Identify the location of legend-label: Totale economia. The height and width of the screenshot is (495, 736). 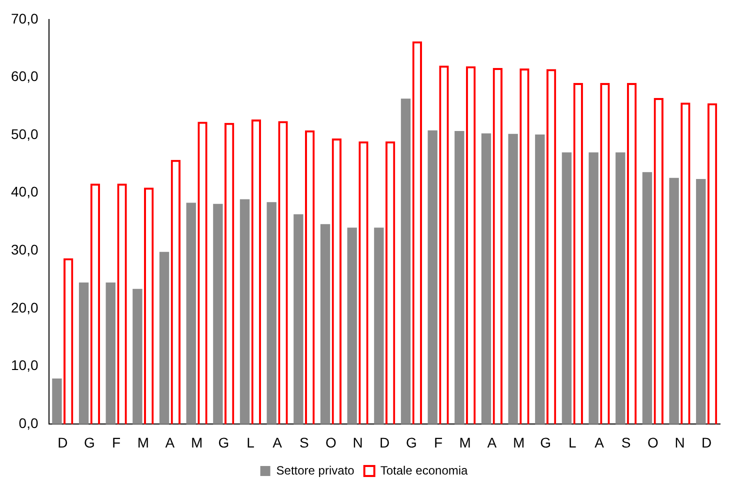
(424, 470).